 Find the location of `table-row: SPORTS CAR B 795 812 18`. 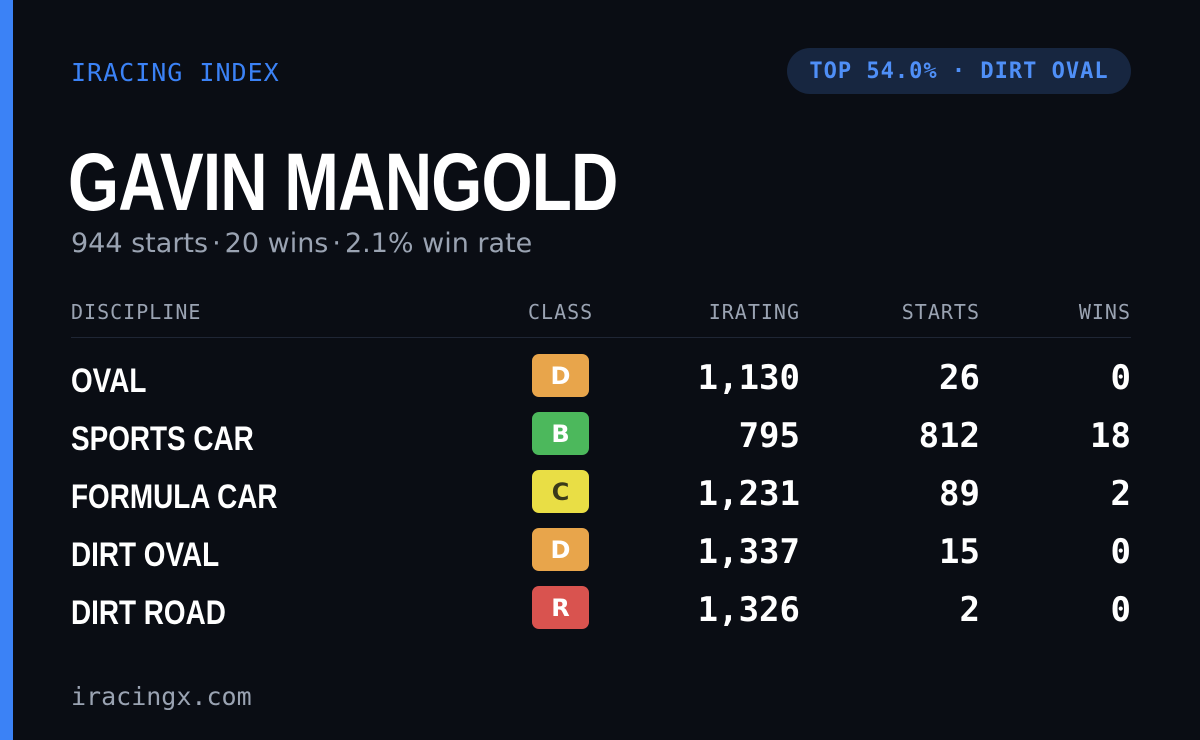

table-row: SPORTS CAR B 795 812 18 is located at coordinates (601, 437).